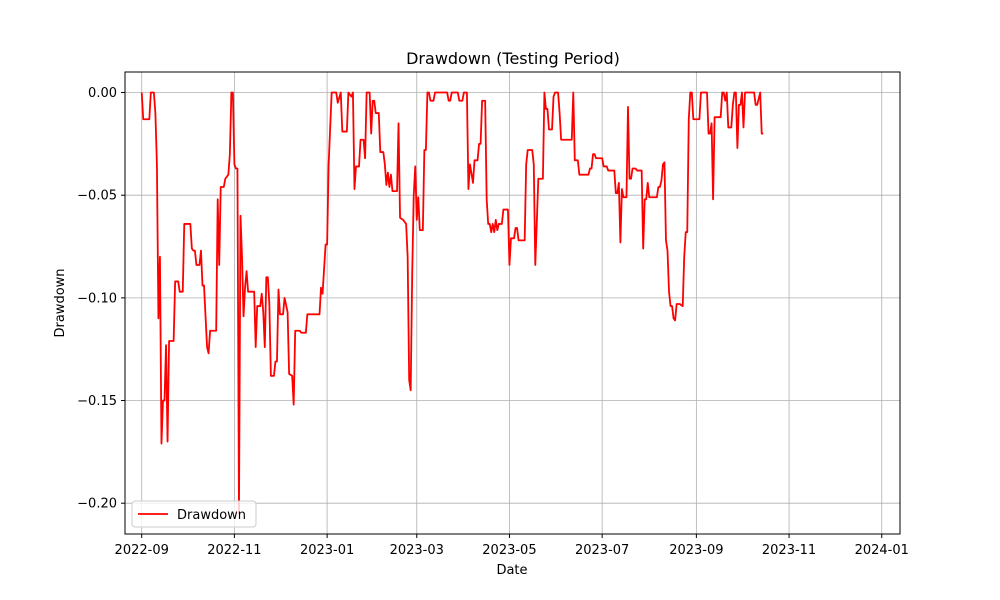  I want to click on y-axis-label: Drawdown, so click(60, 302).